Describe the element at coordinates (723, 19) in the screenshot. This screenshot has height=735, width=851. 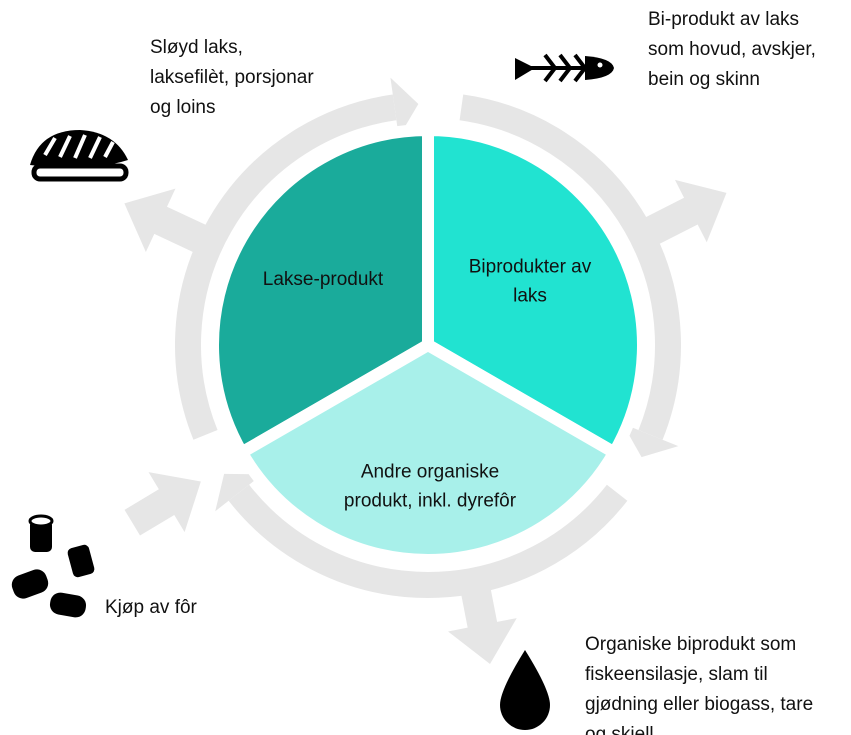
I see `note-text: Bi-produkt av laks` at that location.